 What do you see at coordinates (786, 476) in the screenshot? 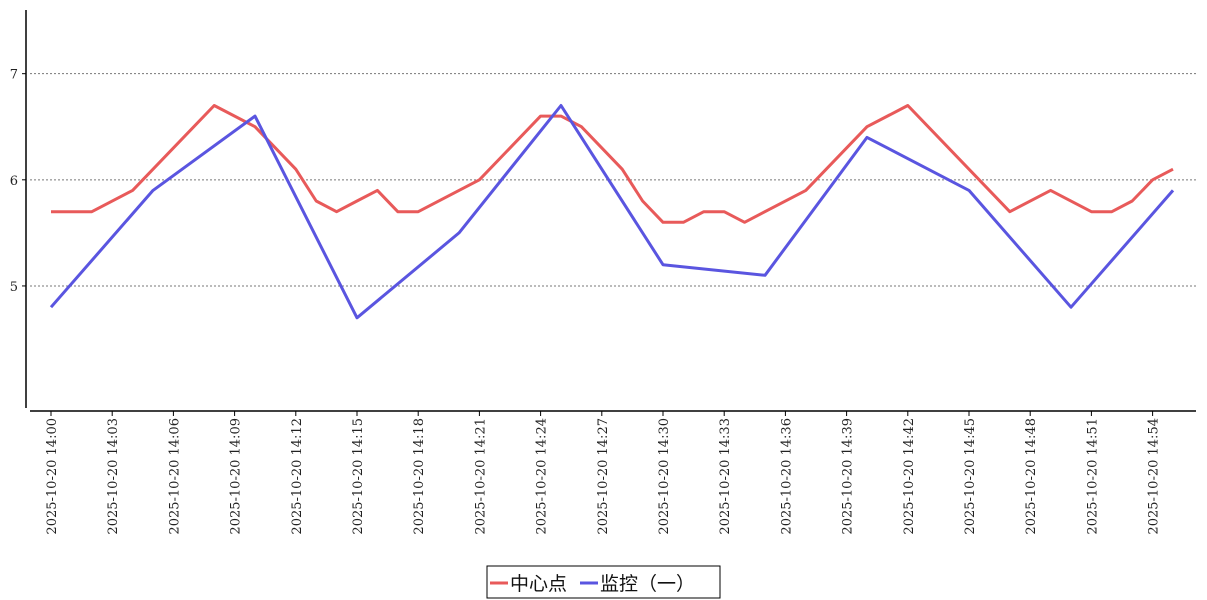
I see `x-tick-label: 2025-10-20 14:36` at bounding box center [786, 476].